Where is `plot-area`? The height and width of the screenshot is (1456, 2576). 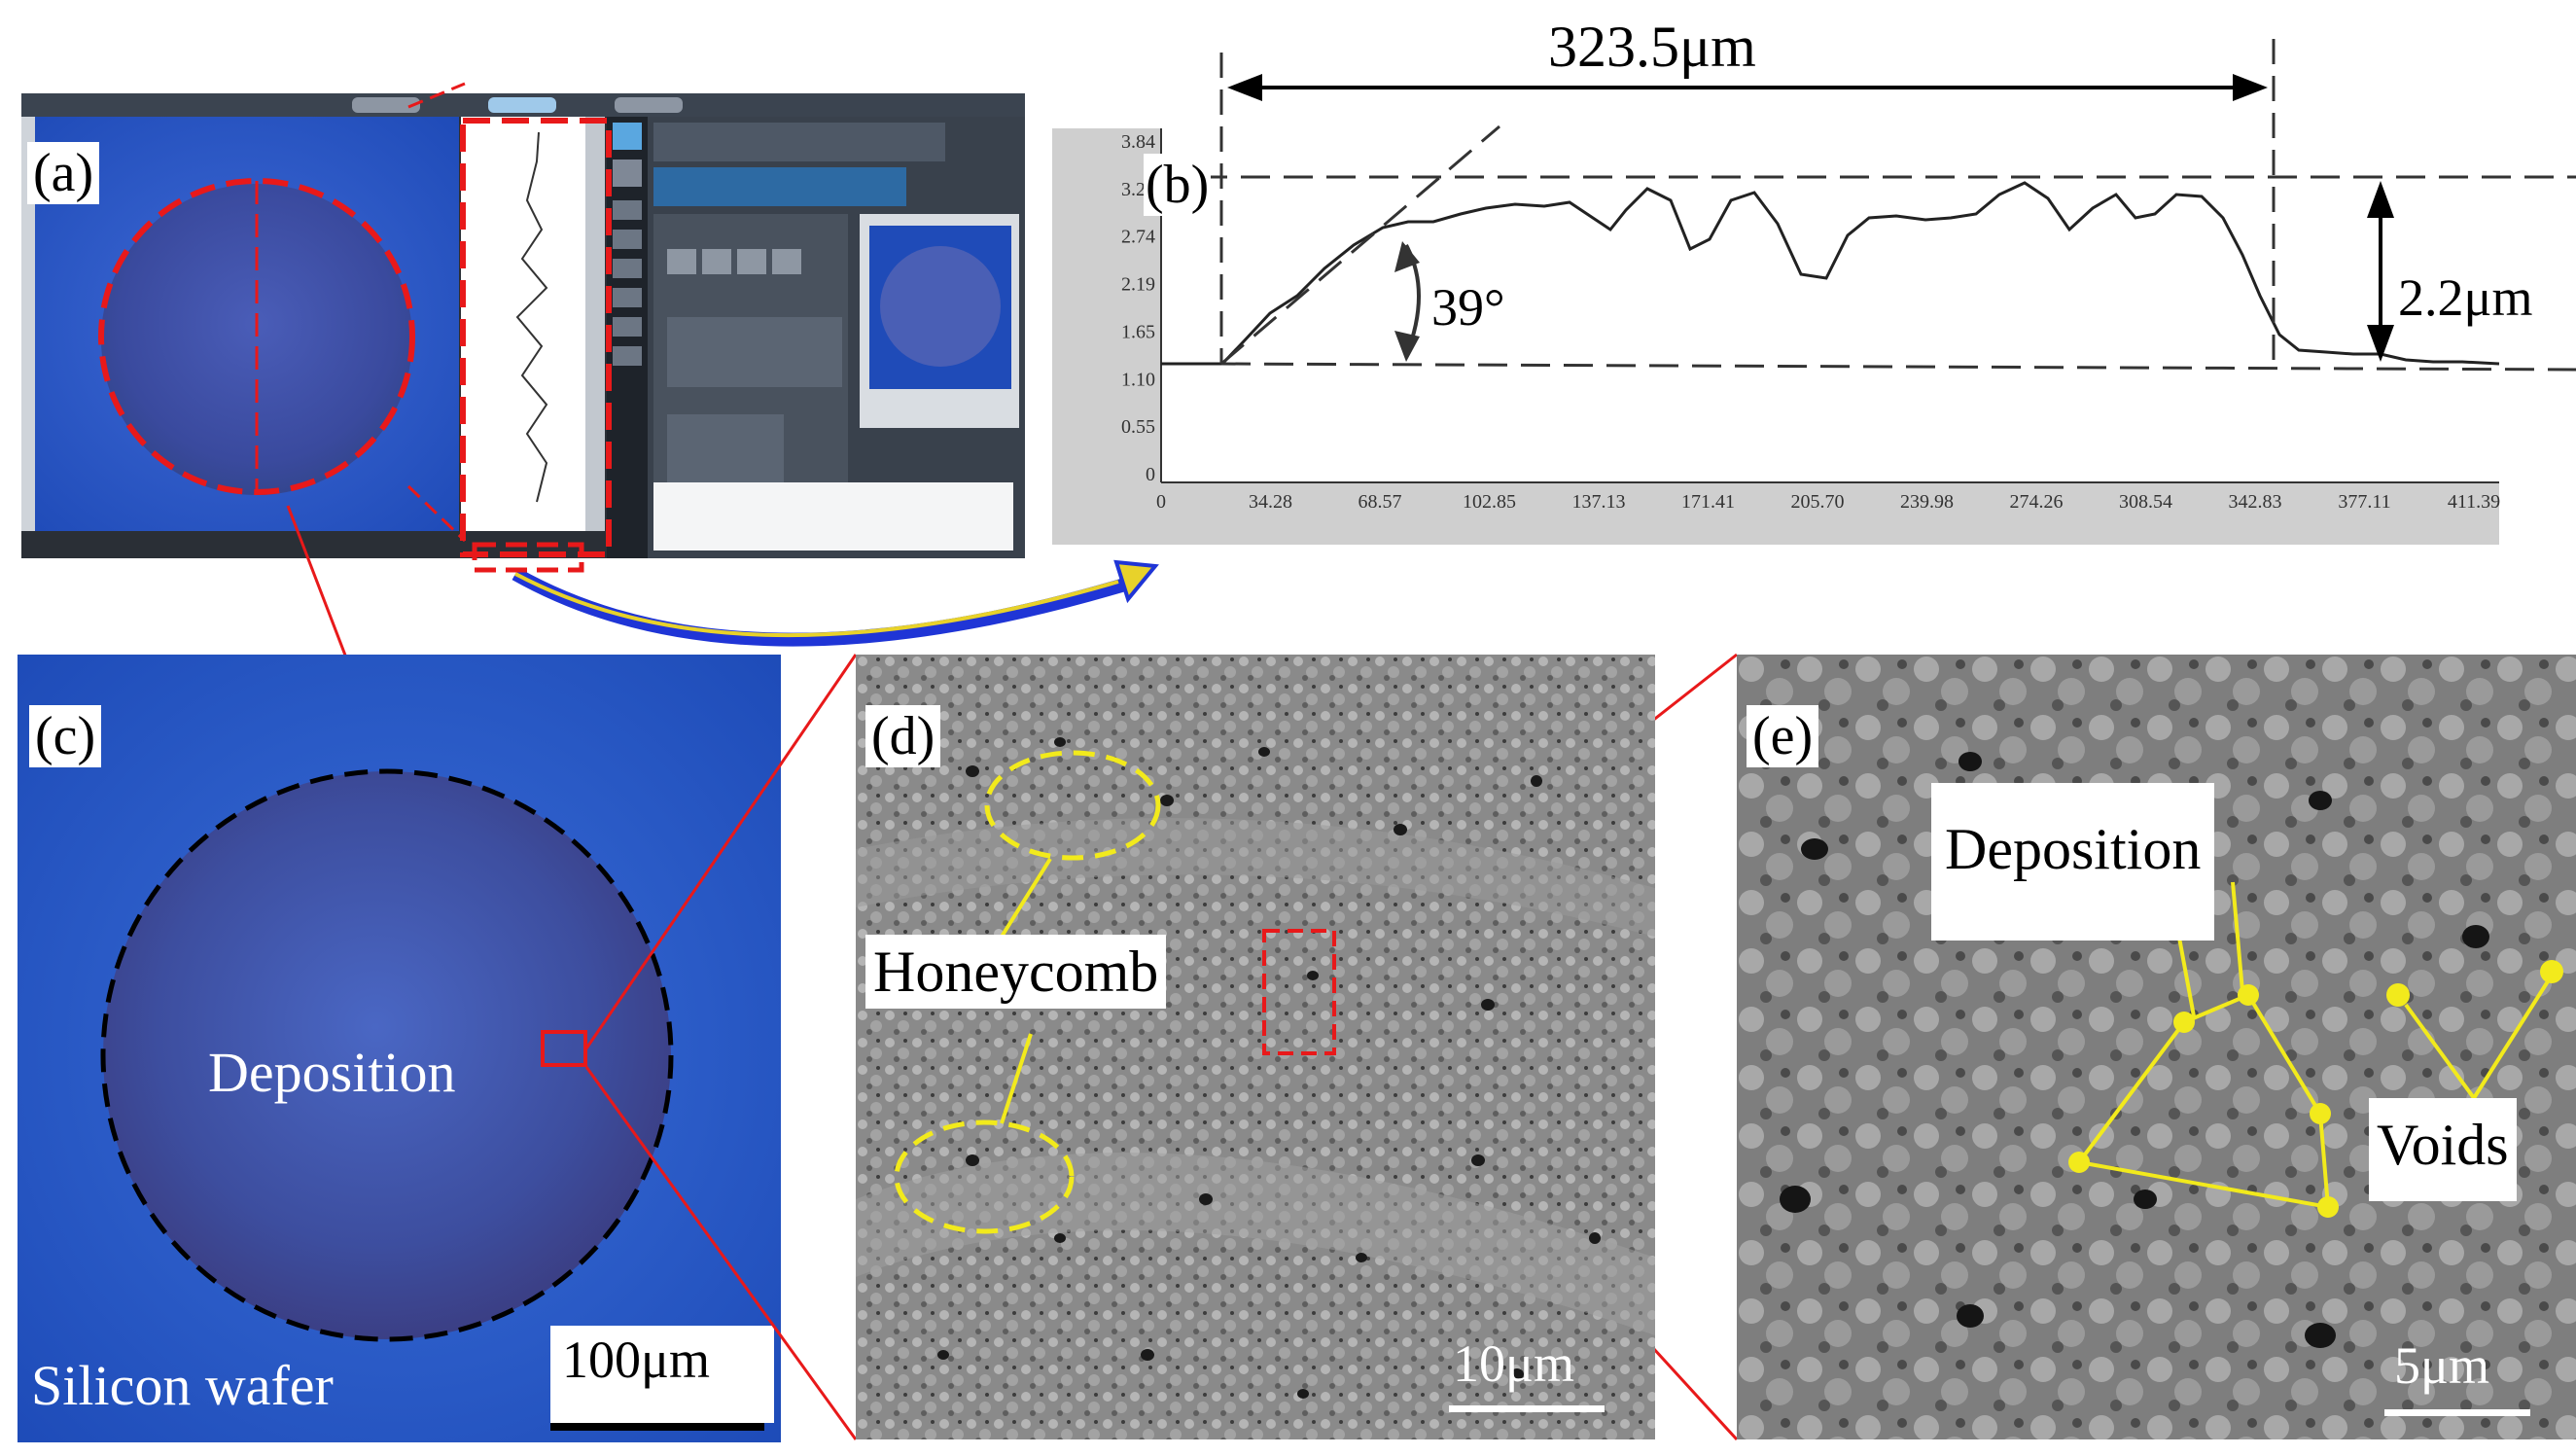
plot-area is located at coordinates (1830, 305).